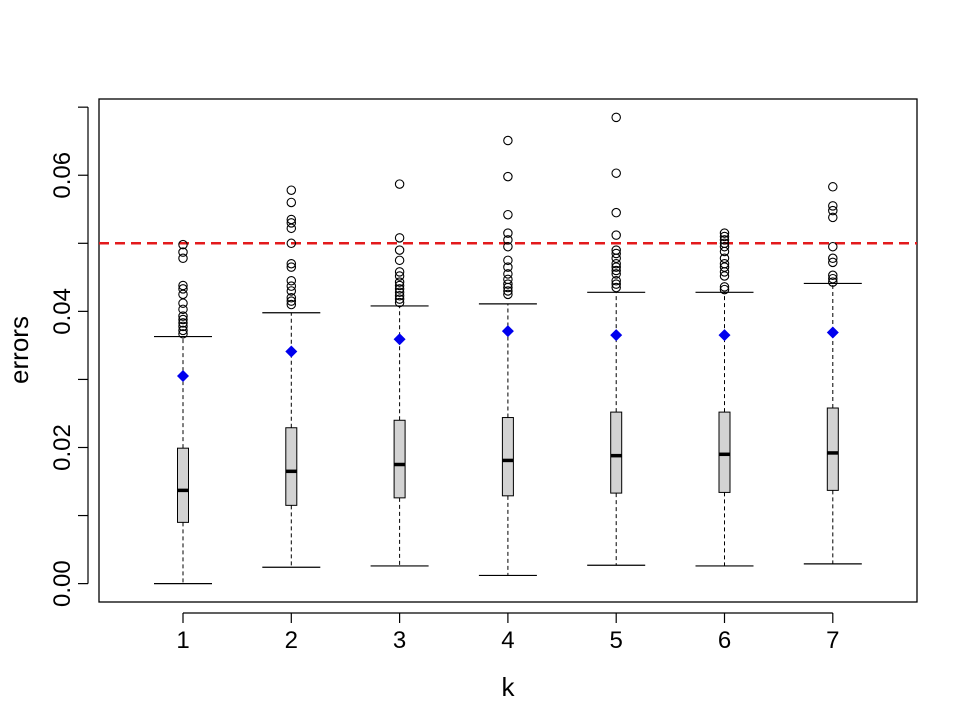 The width and height of the screenshot is (969, 727). What do you see at coordinates (832, 640) in the screenshot?
I see `x-tick-label: 7` at bounding box center [832, 640].